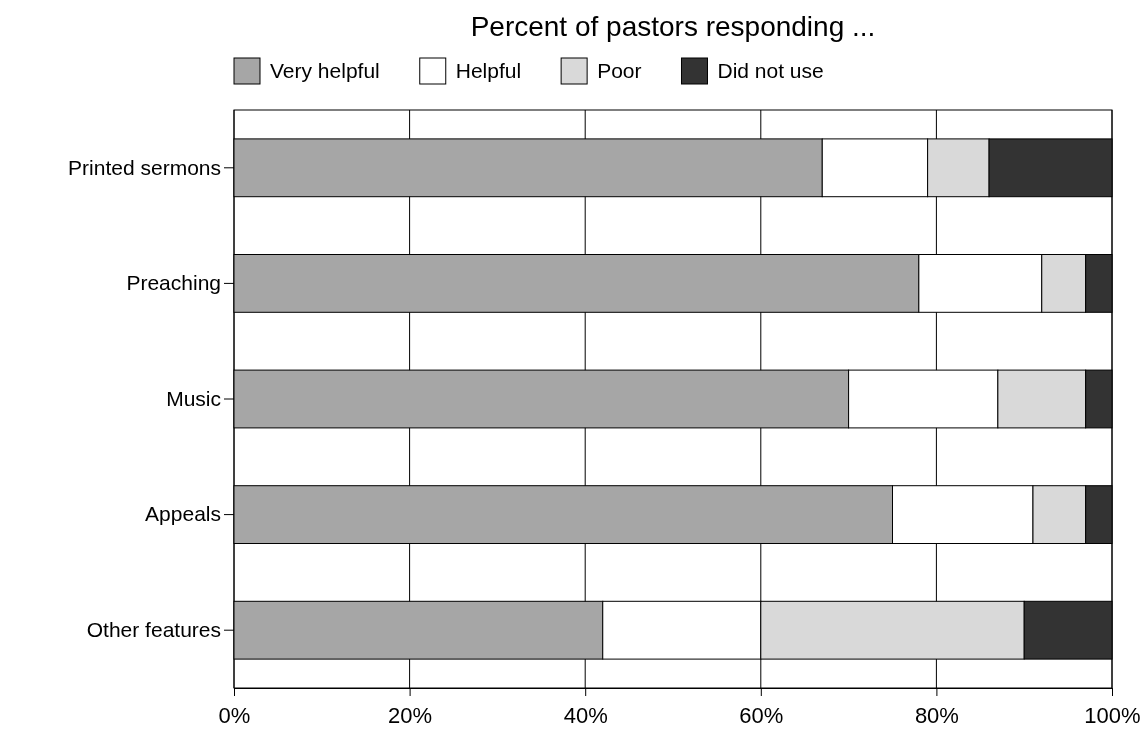 This screenshot has width=1148, height=748. What do you see at coordinates (761, 716) in the screenshot?
I see `x-tick-label: 60%` at bounding box center [761, 716].